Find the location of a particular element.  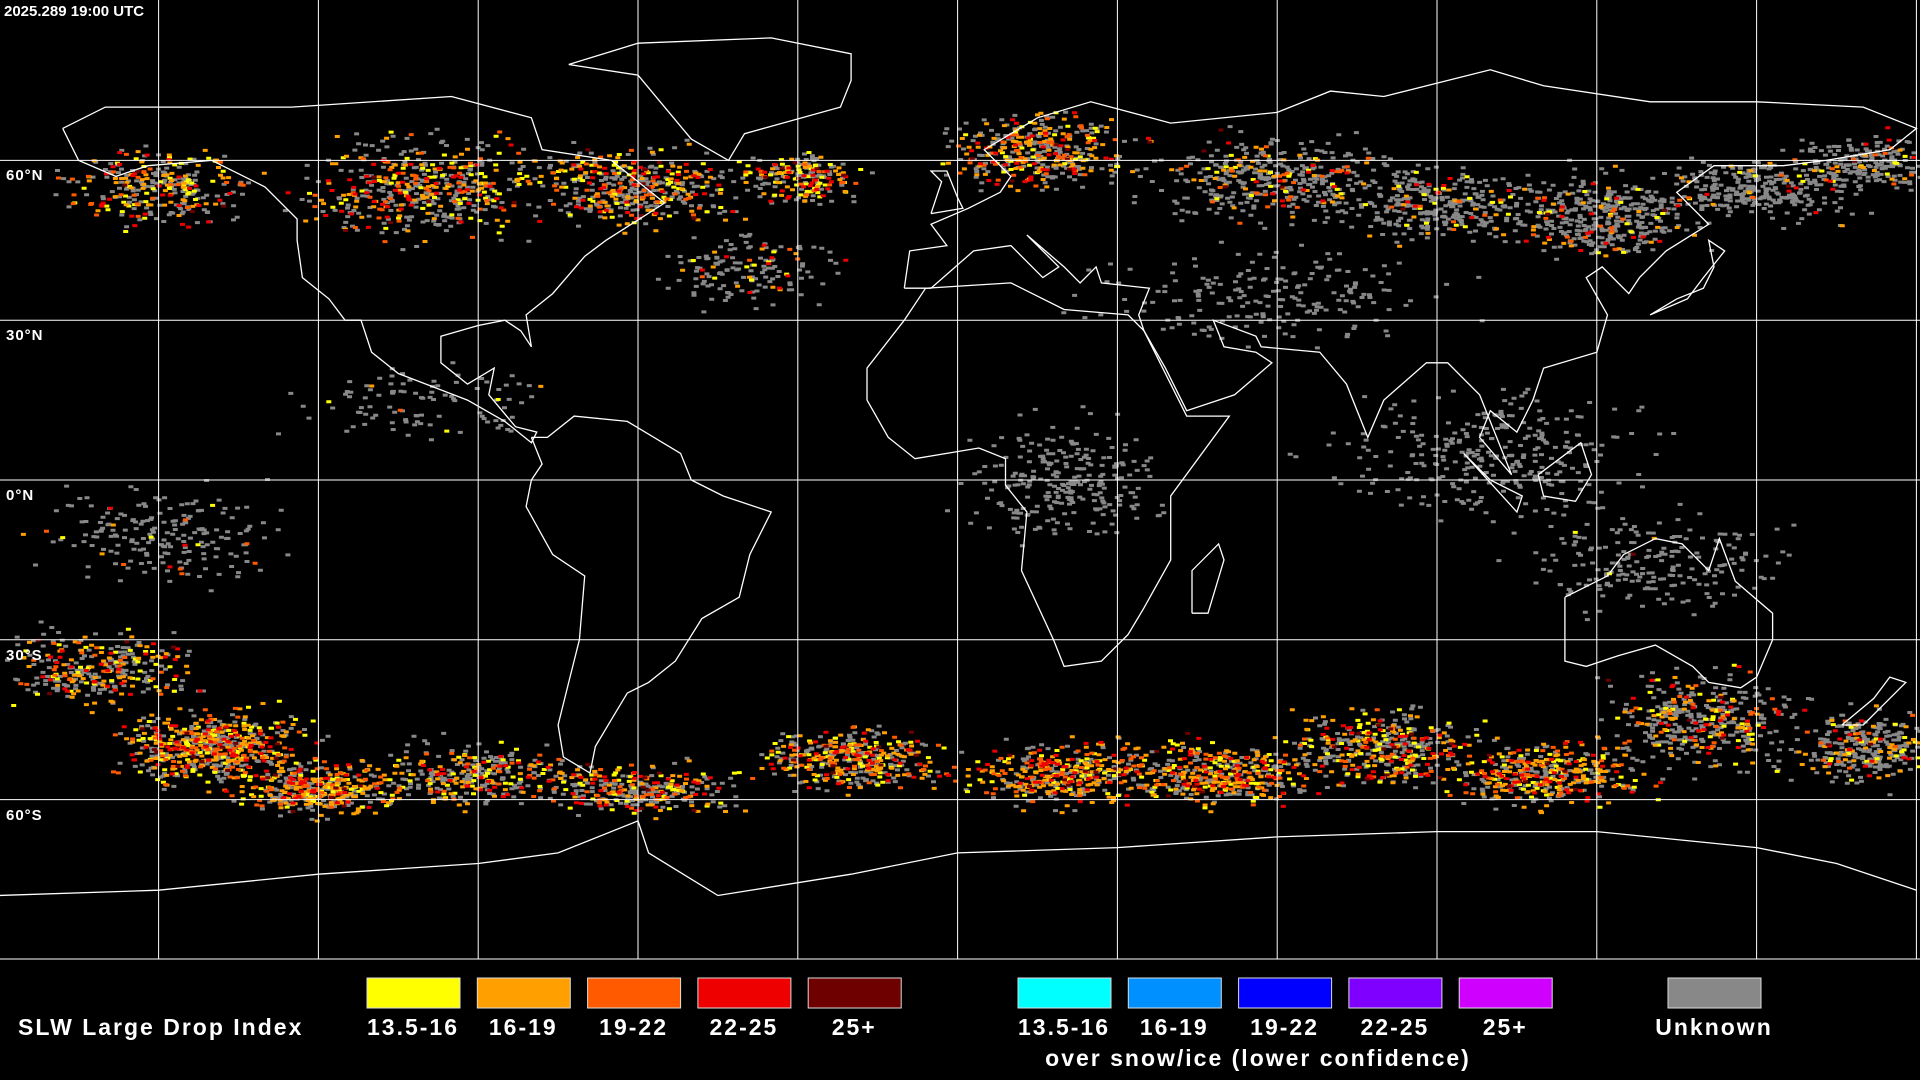

latitude-label: 30°N is located at coordinates (25, 335).